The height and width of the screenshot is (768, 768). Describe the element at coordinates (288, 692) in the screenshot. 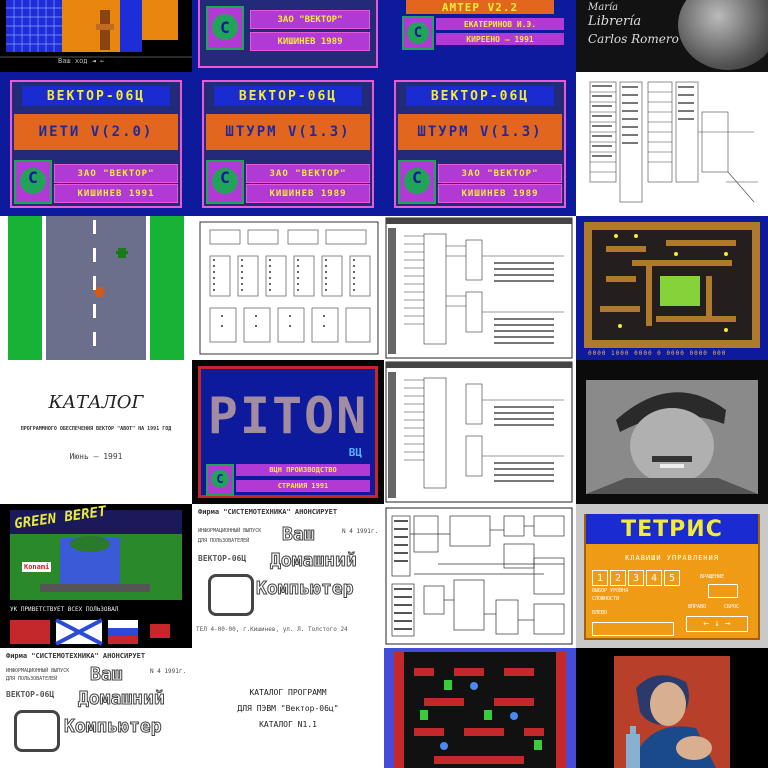

I see `catalog-line-1: КАТАЛОГ ПРОГРАММ` at that location.